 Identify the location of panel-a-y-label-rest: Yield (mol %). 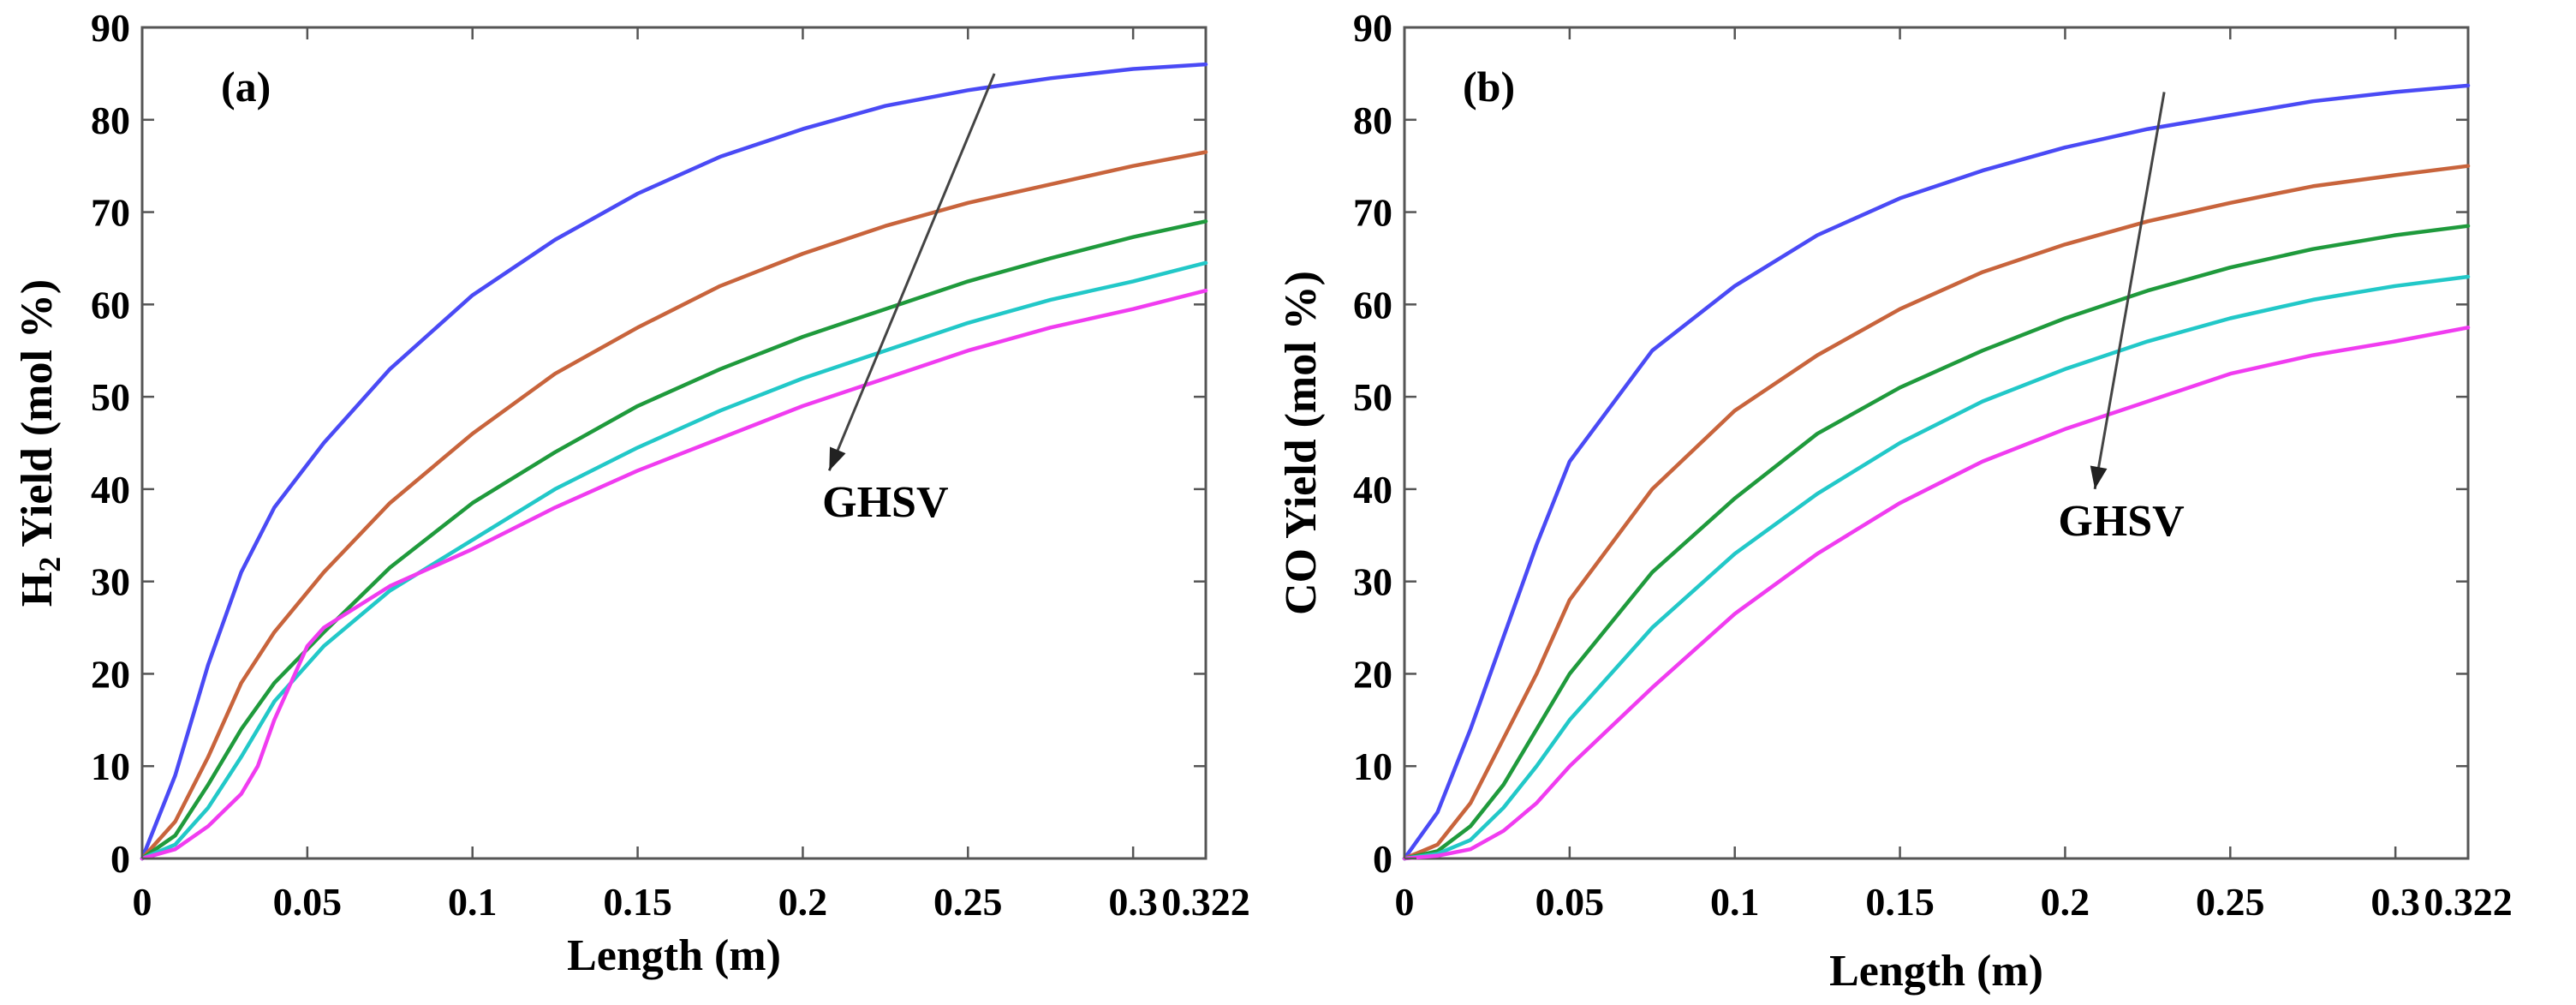
(37, 418).